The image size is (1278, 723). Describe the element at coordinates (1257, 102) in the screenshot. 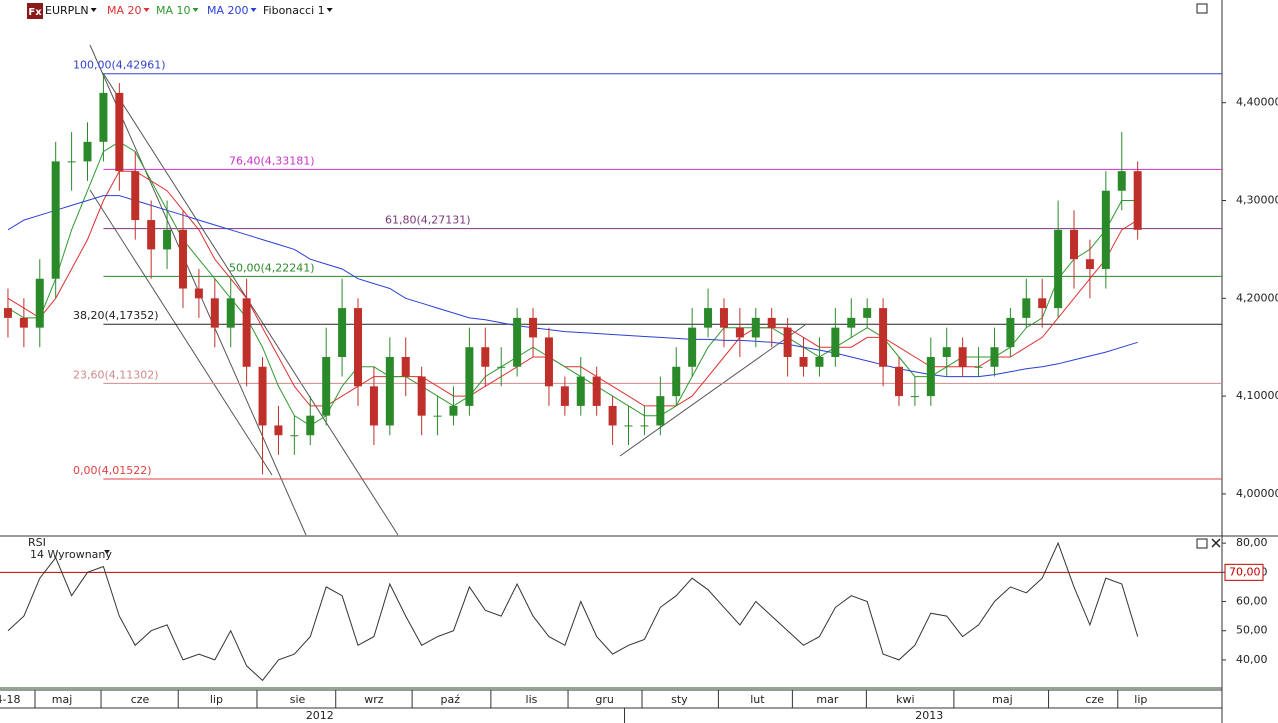

I see `y-tick-label: 4,40000` at that location.